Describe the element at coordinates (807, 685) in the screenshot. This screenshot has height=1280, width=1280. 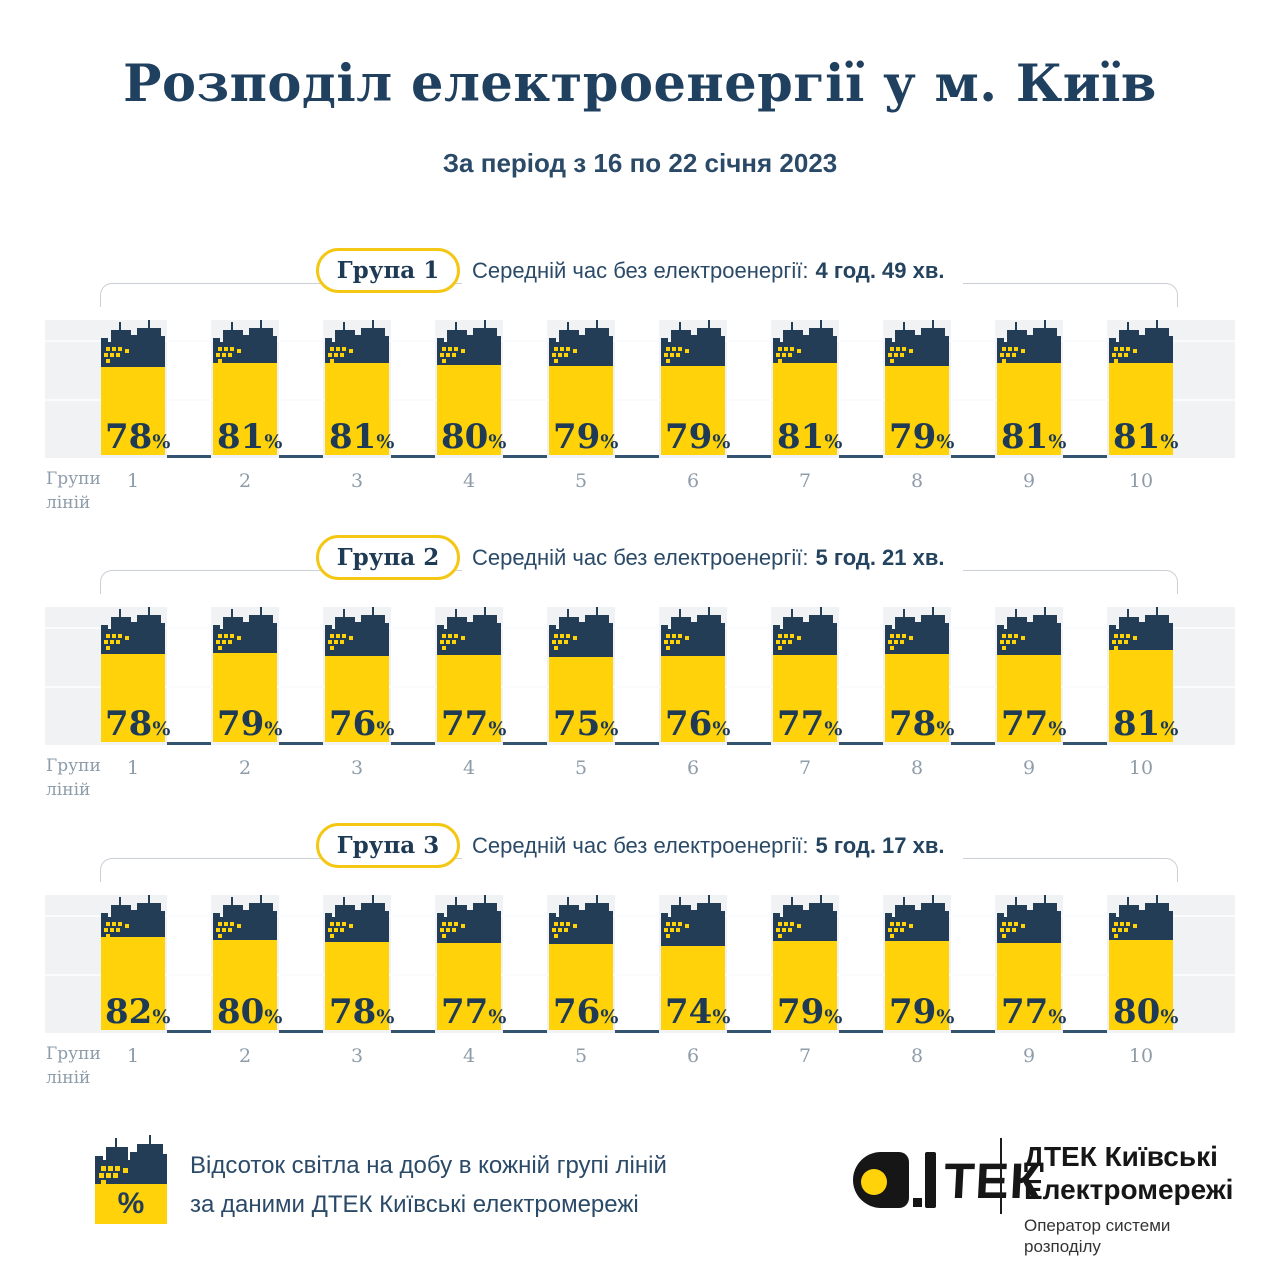
I see `battery-body: 77%` at that location.